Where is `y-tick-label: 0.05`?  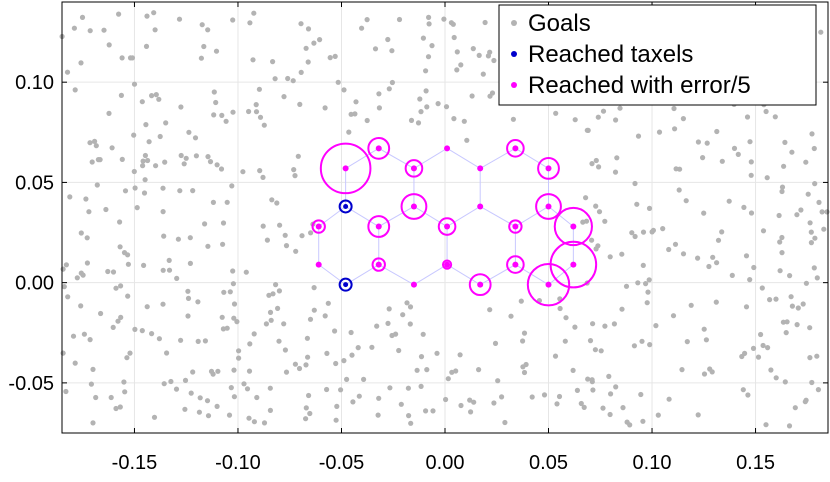 y-tick-label: 0.05 is located at coordinates (34, 183).